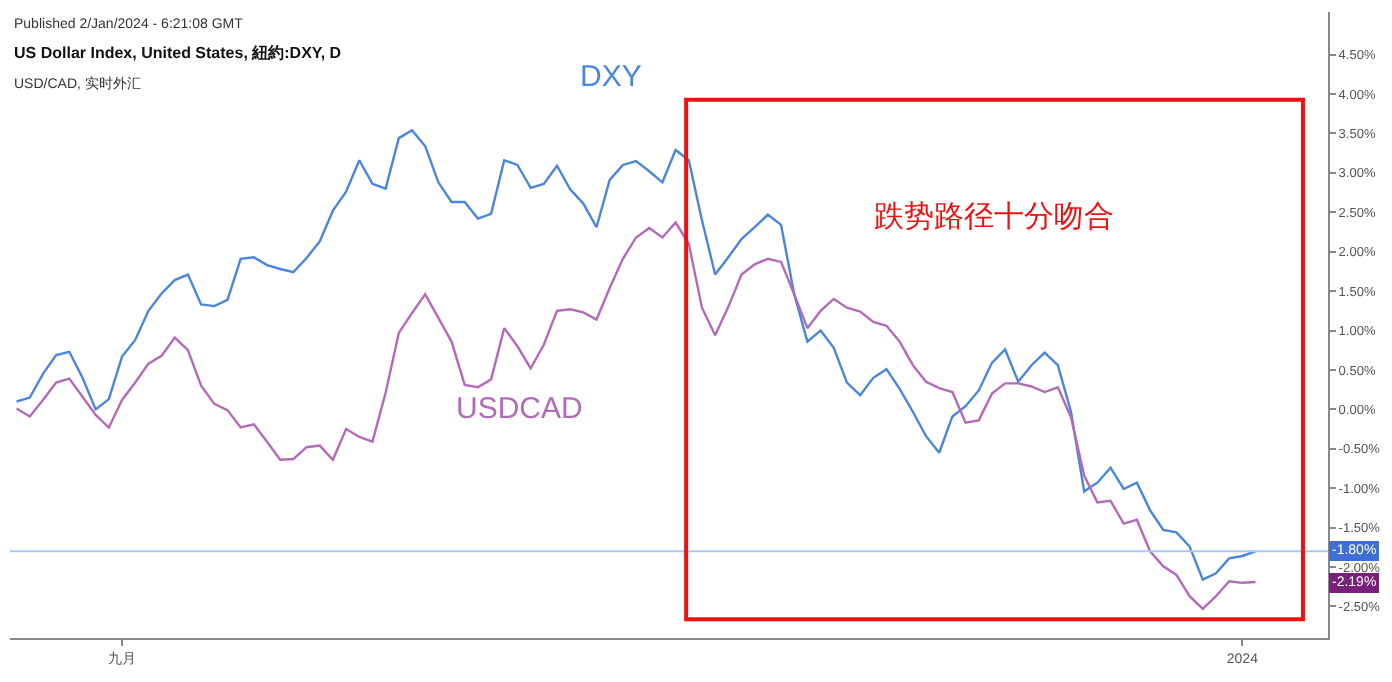  What do you see at coordinates (178, 53) in the screenshot?
I see `text: US Dollar Index, United States, 紐約:DXY, D` at bounding box center [178, 53].